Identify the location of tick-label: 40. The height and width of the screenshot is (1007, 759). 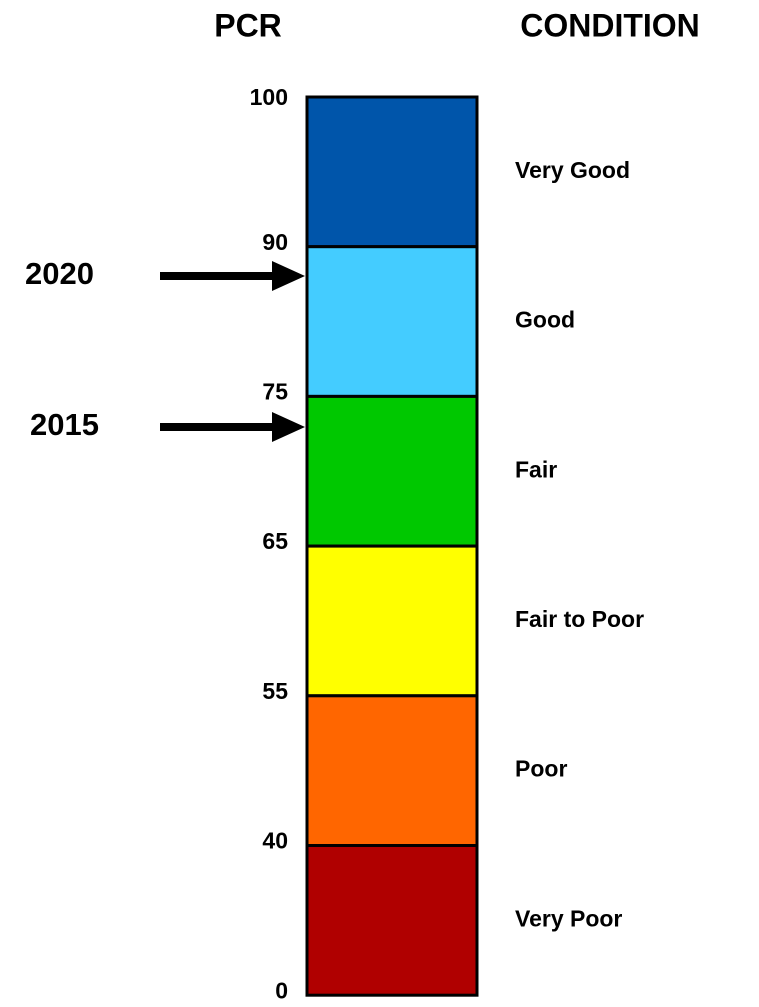
(275, 841).